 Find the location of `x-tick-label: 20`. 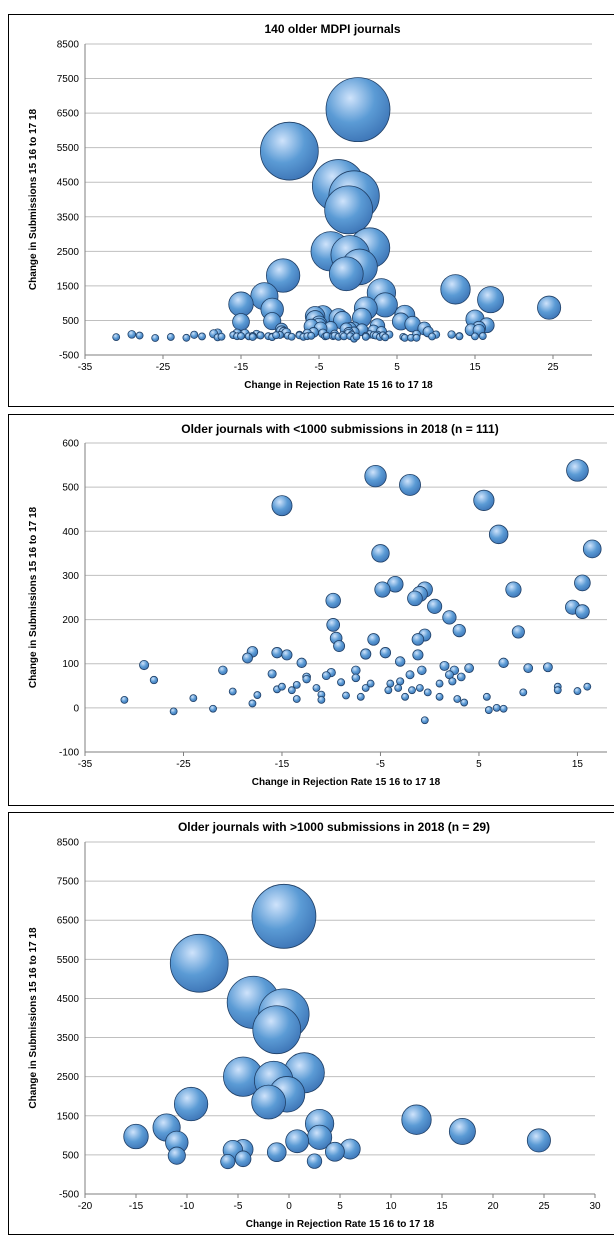

x-tick-label: 20 is located at coordinates (493, 1206).